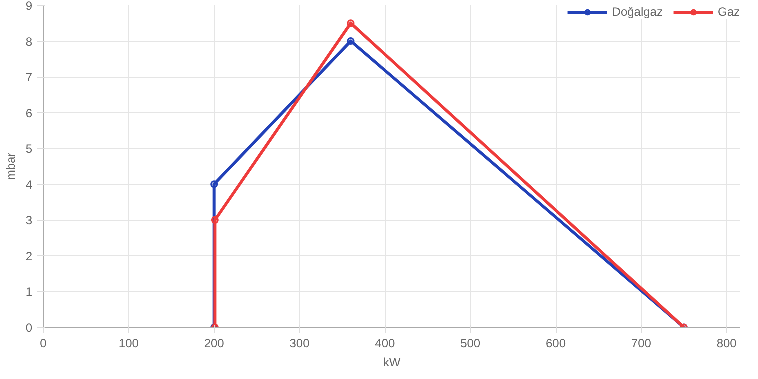 The width and height of the screenshot is (758, 379). Describe the element at coordinates (392, 363) in the screenshot. I see `x-axis-title: kW` at that location.